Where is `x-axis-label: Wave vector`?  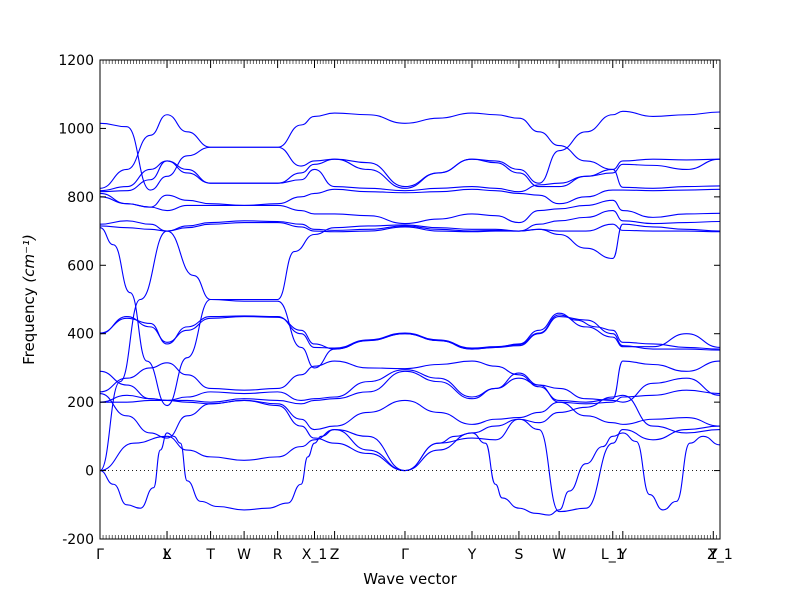 x-axis-label: Wave vector is located at coordinates (410, 579).